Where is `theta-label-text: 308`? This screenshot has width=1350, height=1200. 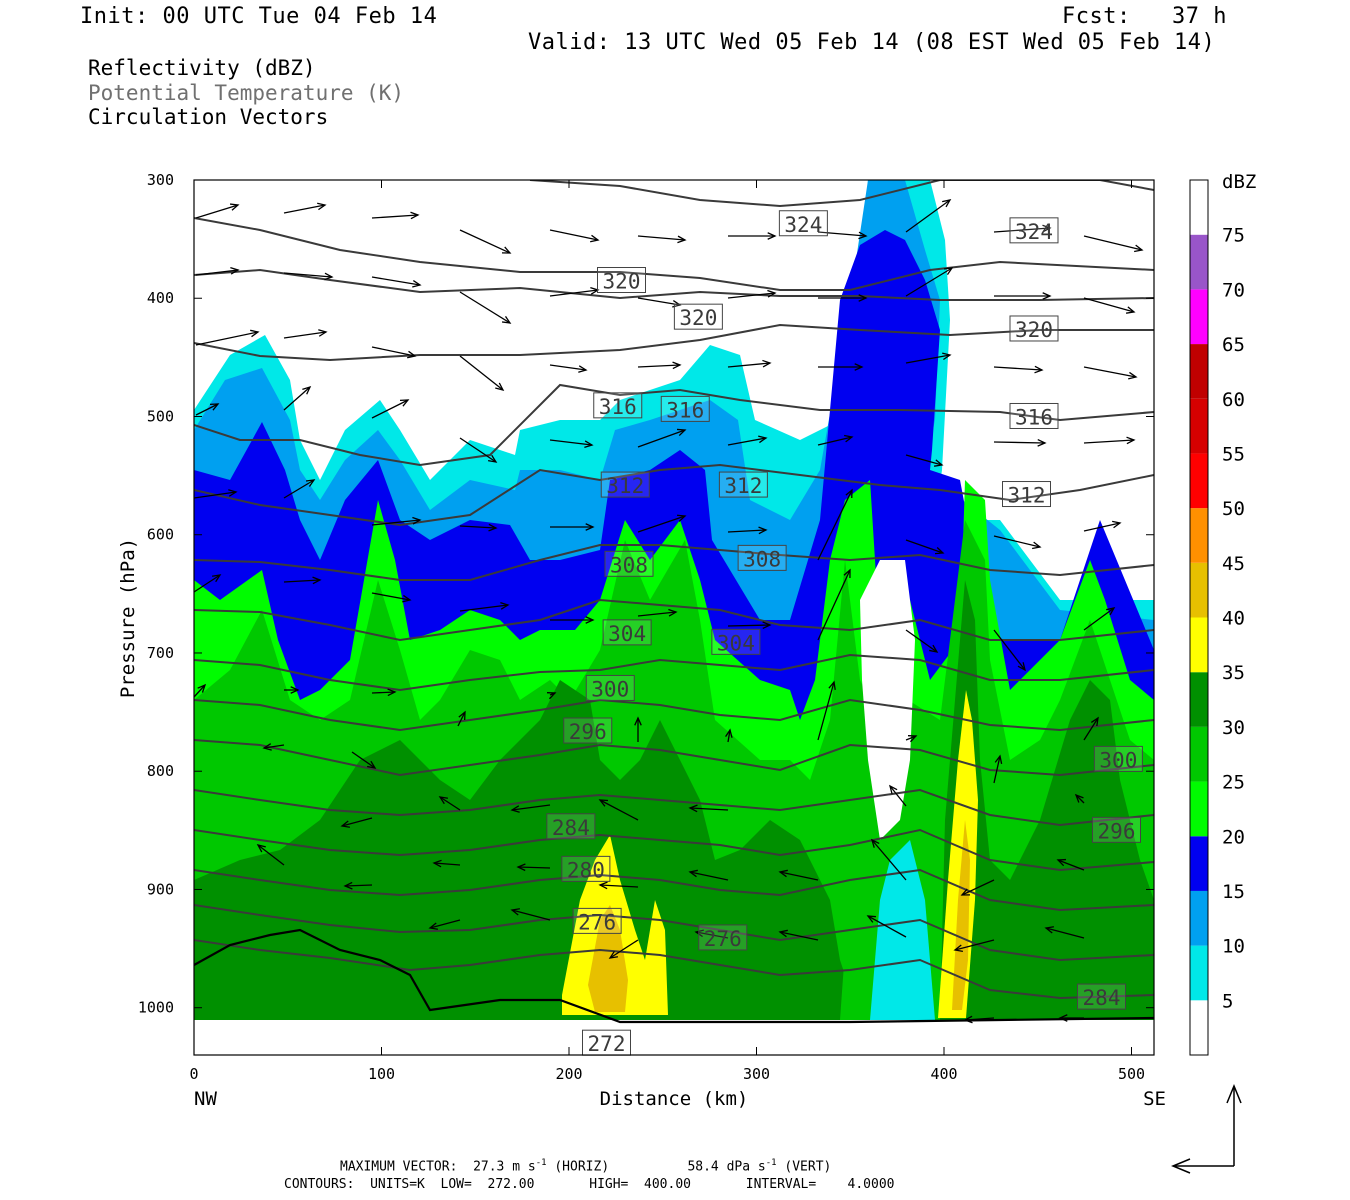
theta-label-text: 308 is located at coordinates (629, 565).